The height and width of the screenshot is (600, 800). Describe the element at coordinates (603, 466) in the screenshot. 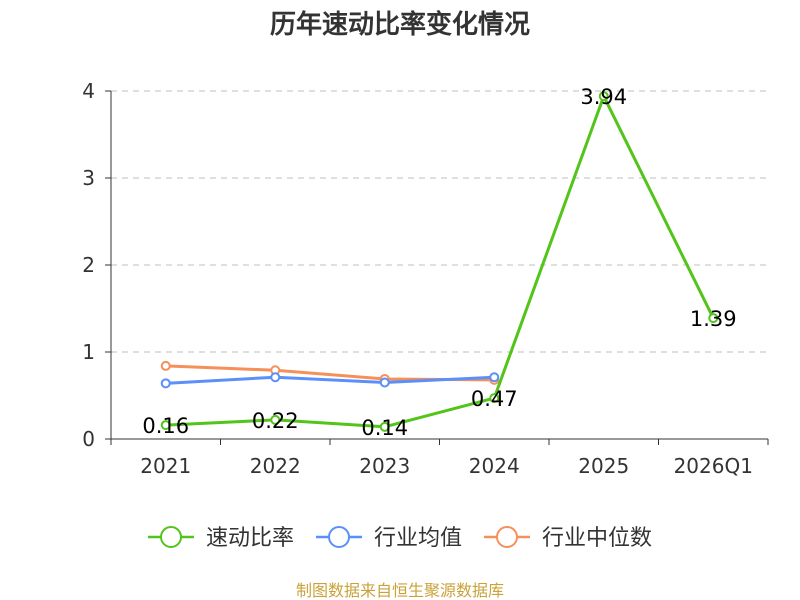

I see `x-tick-label: 2025` at that location.